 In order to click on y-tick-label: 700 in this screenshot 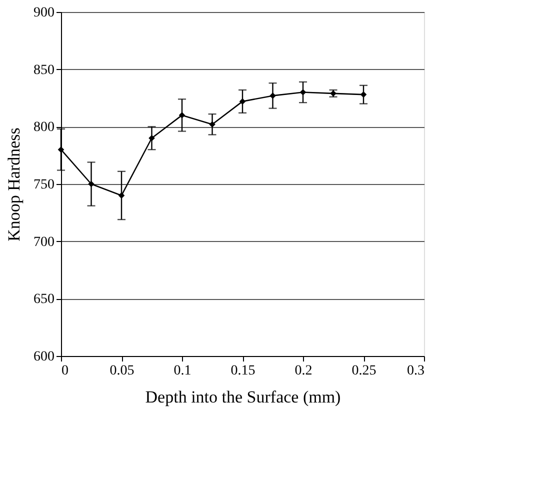, I will do `click(44, 242)`.